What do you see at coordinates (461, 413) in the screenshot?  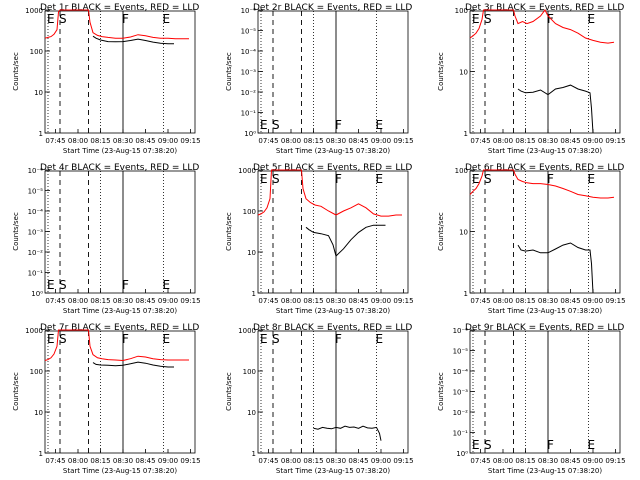 I see `y-tick-label: 10⁻²` at bounding box center [461, 413].